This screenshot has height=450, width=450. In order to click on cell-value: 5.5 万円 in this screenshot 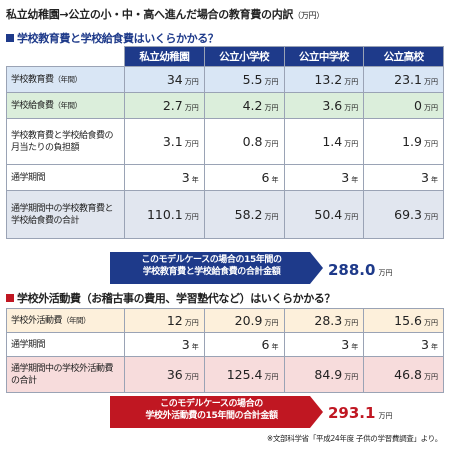, I will do `click(244, 79)`.